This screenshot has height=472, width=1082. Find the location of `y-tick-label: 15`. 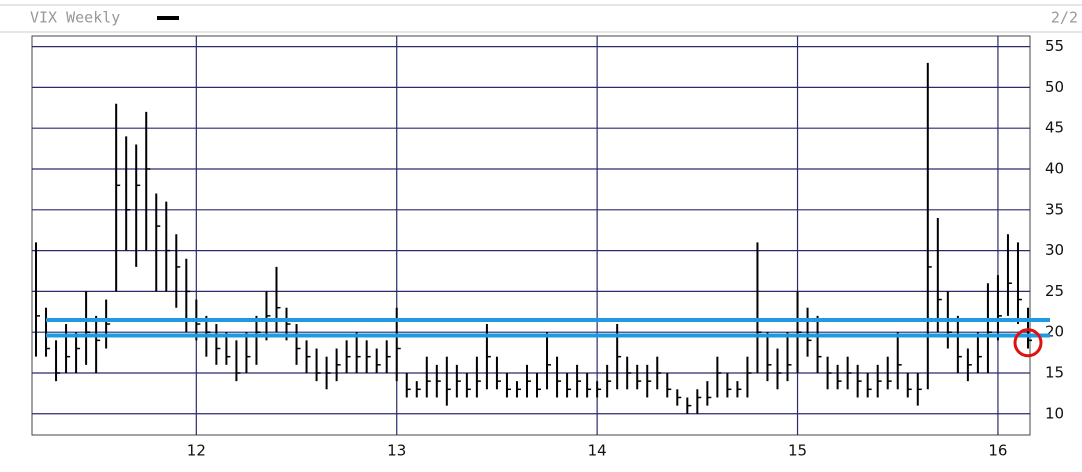

y-tick-label: 15 is located at coordinates (1054, 372).